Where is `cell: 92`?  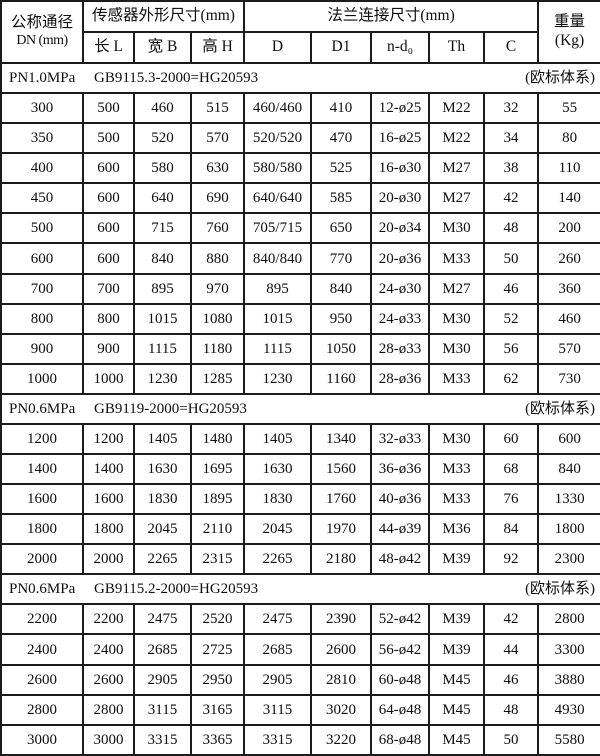 cell: 92 is located at coordinates (511, 559).